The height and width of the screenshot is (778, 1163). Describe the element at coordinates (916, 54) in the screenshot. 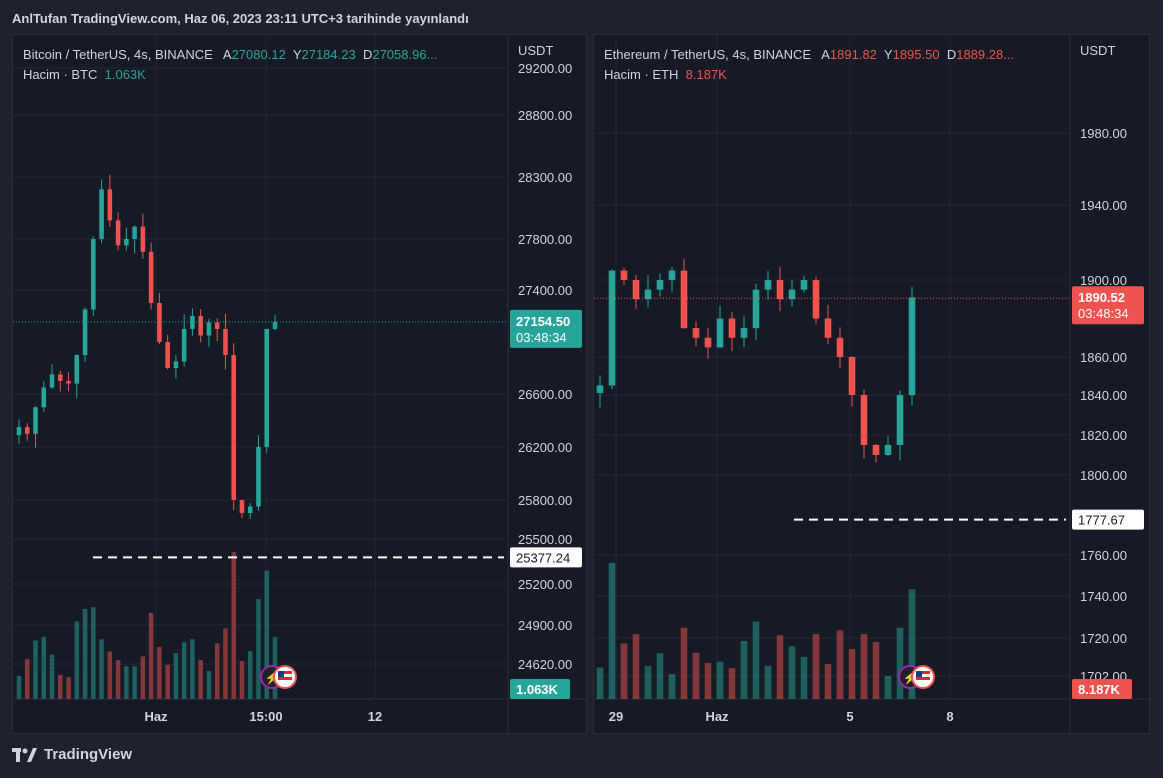

I see `eth-high: 1895.50` at that location.